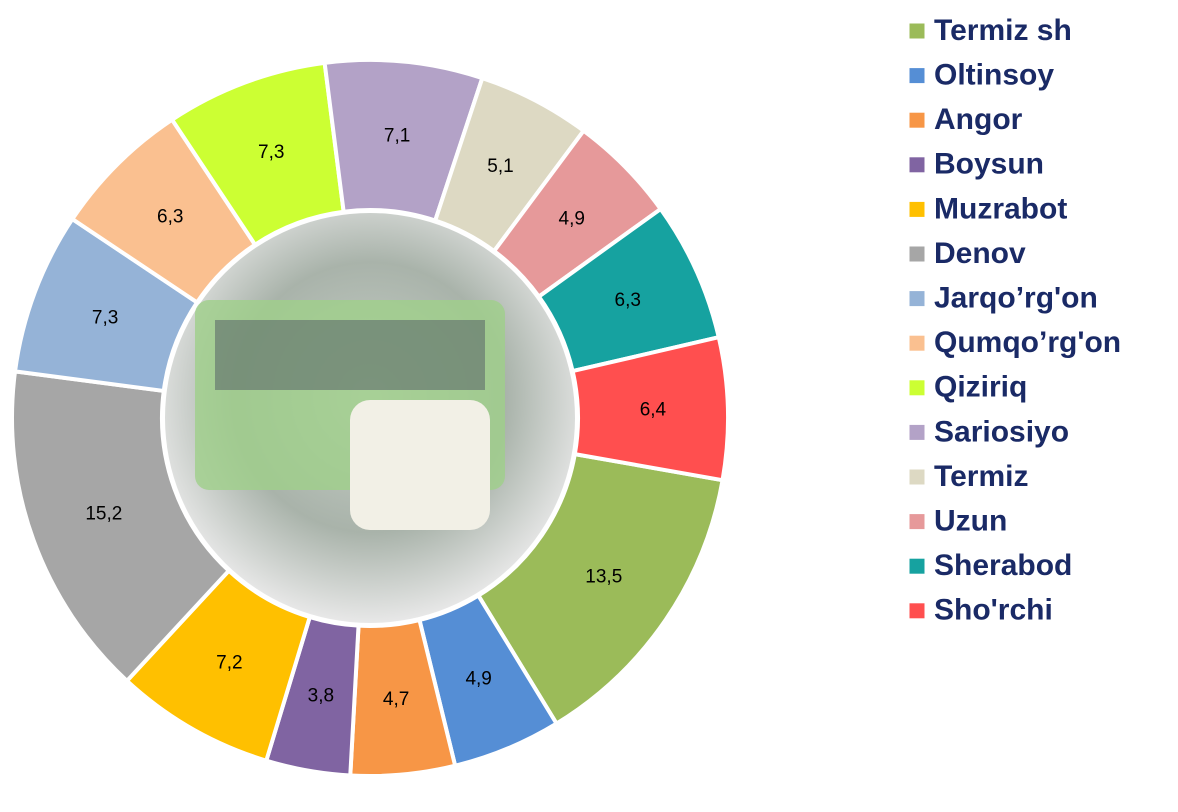 Image resolution: width=1178 pixels, height=812 pixels. Describe the element at coordinates (980, 387) in the screenshot. I see `legend-label: Qiziriq` at that location.